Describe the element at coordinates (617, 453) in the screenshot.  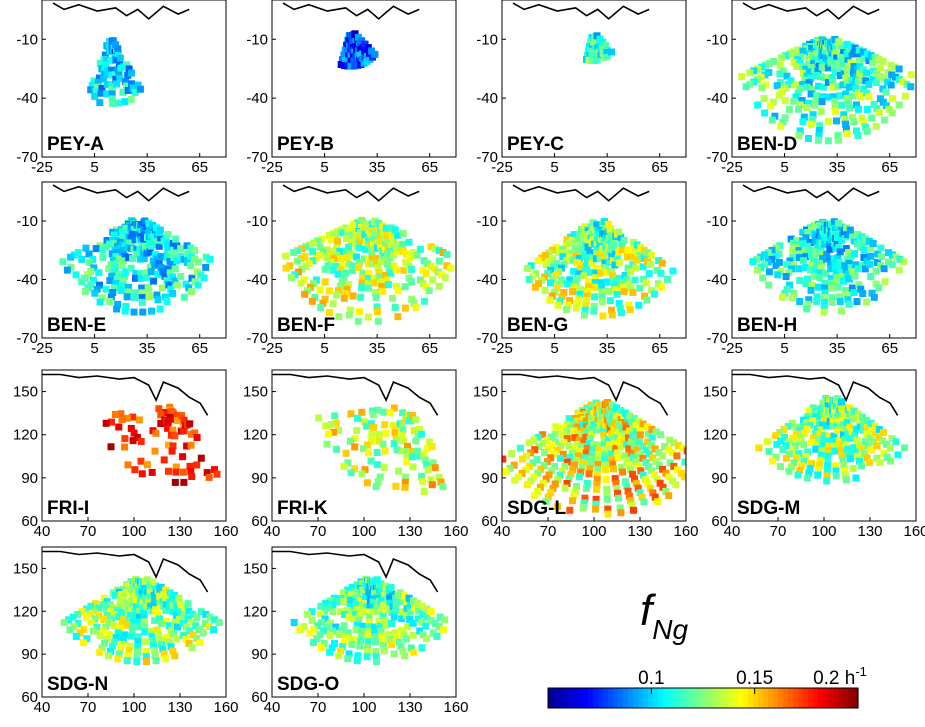
I see `data-cell-2035` at that location.